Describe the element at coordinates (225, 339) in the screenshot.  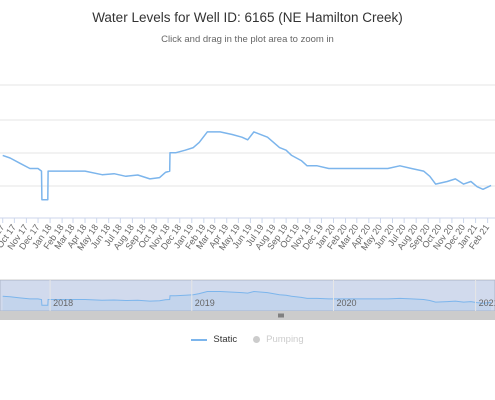
I see `legend-static-label: Static` at that location.